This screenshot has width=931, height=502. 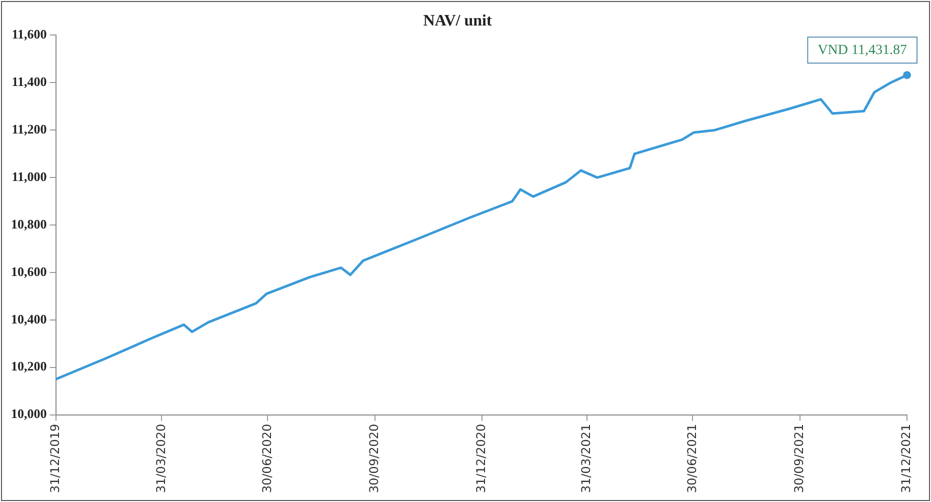 I want to click on y-tick-label: 11,600, so click(x=29, y=34).